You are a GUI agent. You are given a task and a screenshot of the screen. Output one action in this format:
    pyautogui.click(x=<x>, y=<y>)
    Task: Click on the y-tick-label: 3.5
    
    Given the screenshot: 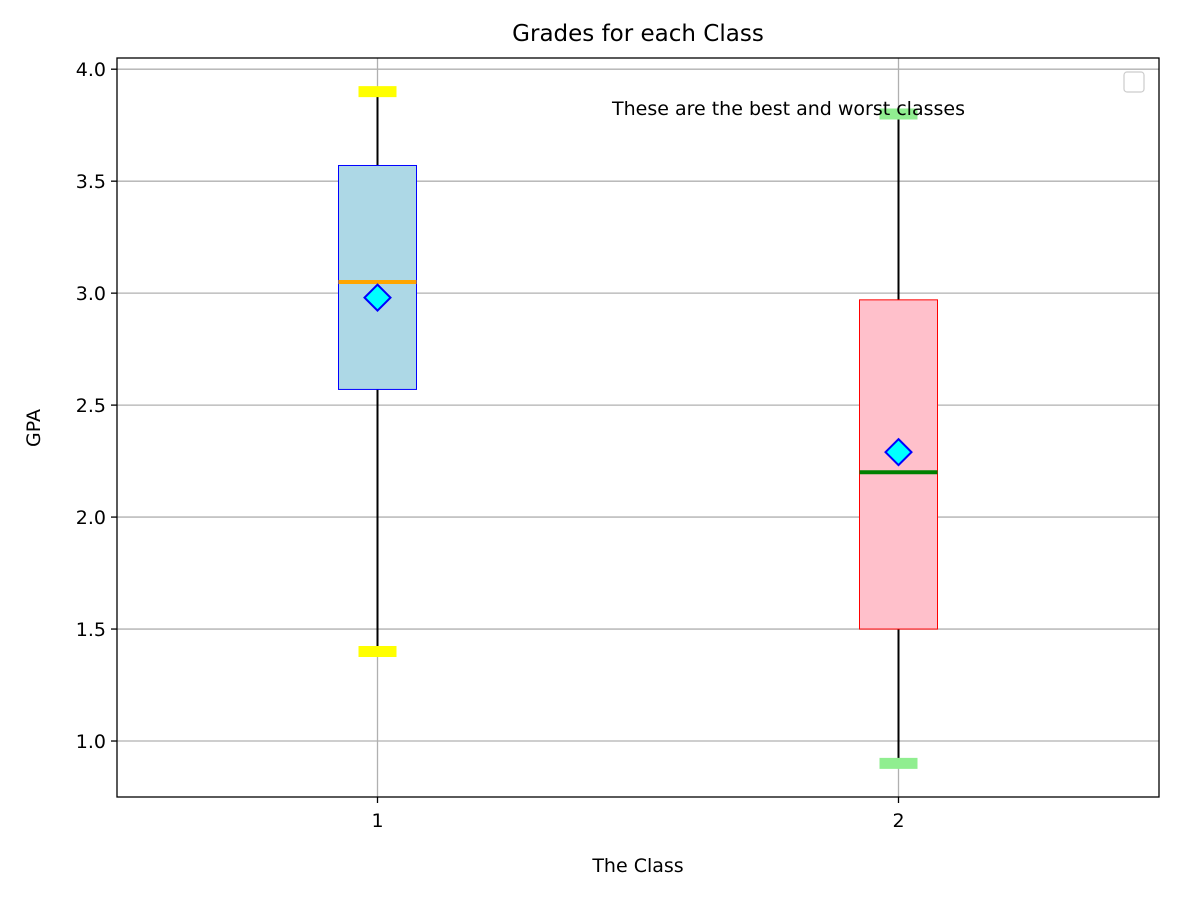 What is the action you would take?
    pyautogui.click(x=91, y=182)
    